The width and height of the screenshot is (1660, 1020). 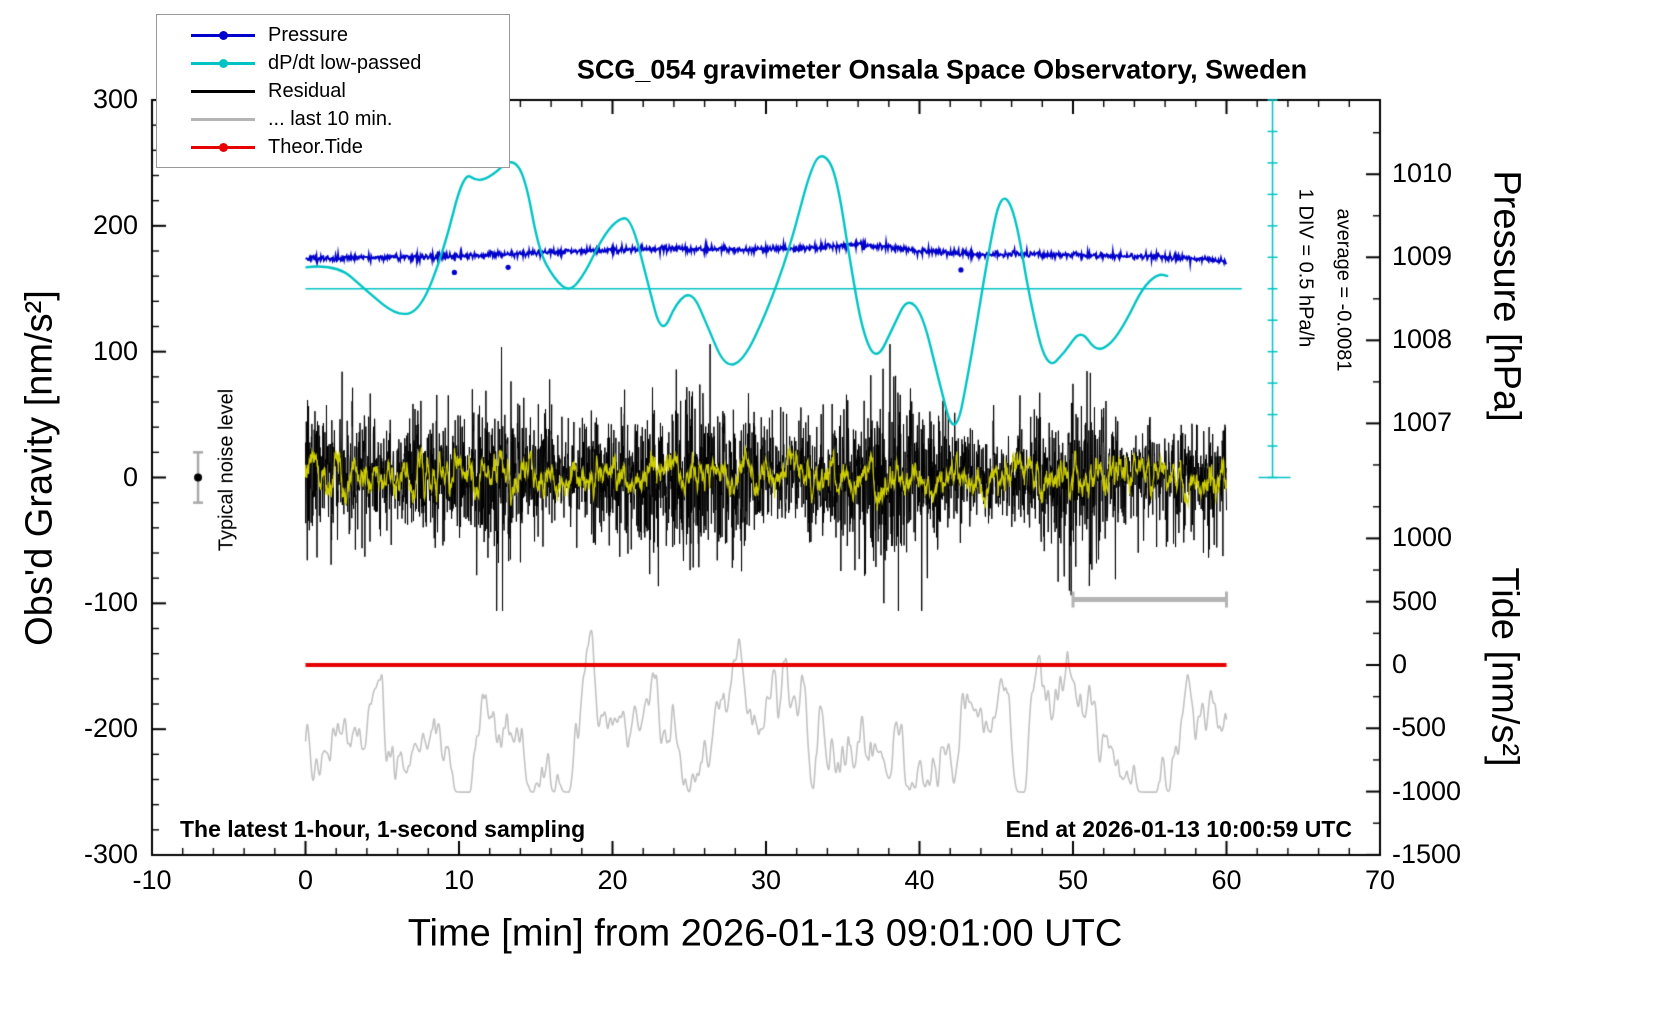 What do you see at coordinates (1305, 268) in the screenshot?
I see `div-scale-label: 1 DIV = 0.5 hPa/h` at bounding box center [1305, 268].